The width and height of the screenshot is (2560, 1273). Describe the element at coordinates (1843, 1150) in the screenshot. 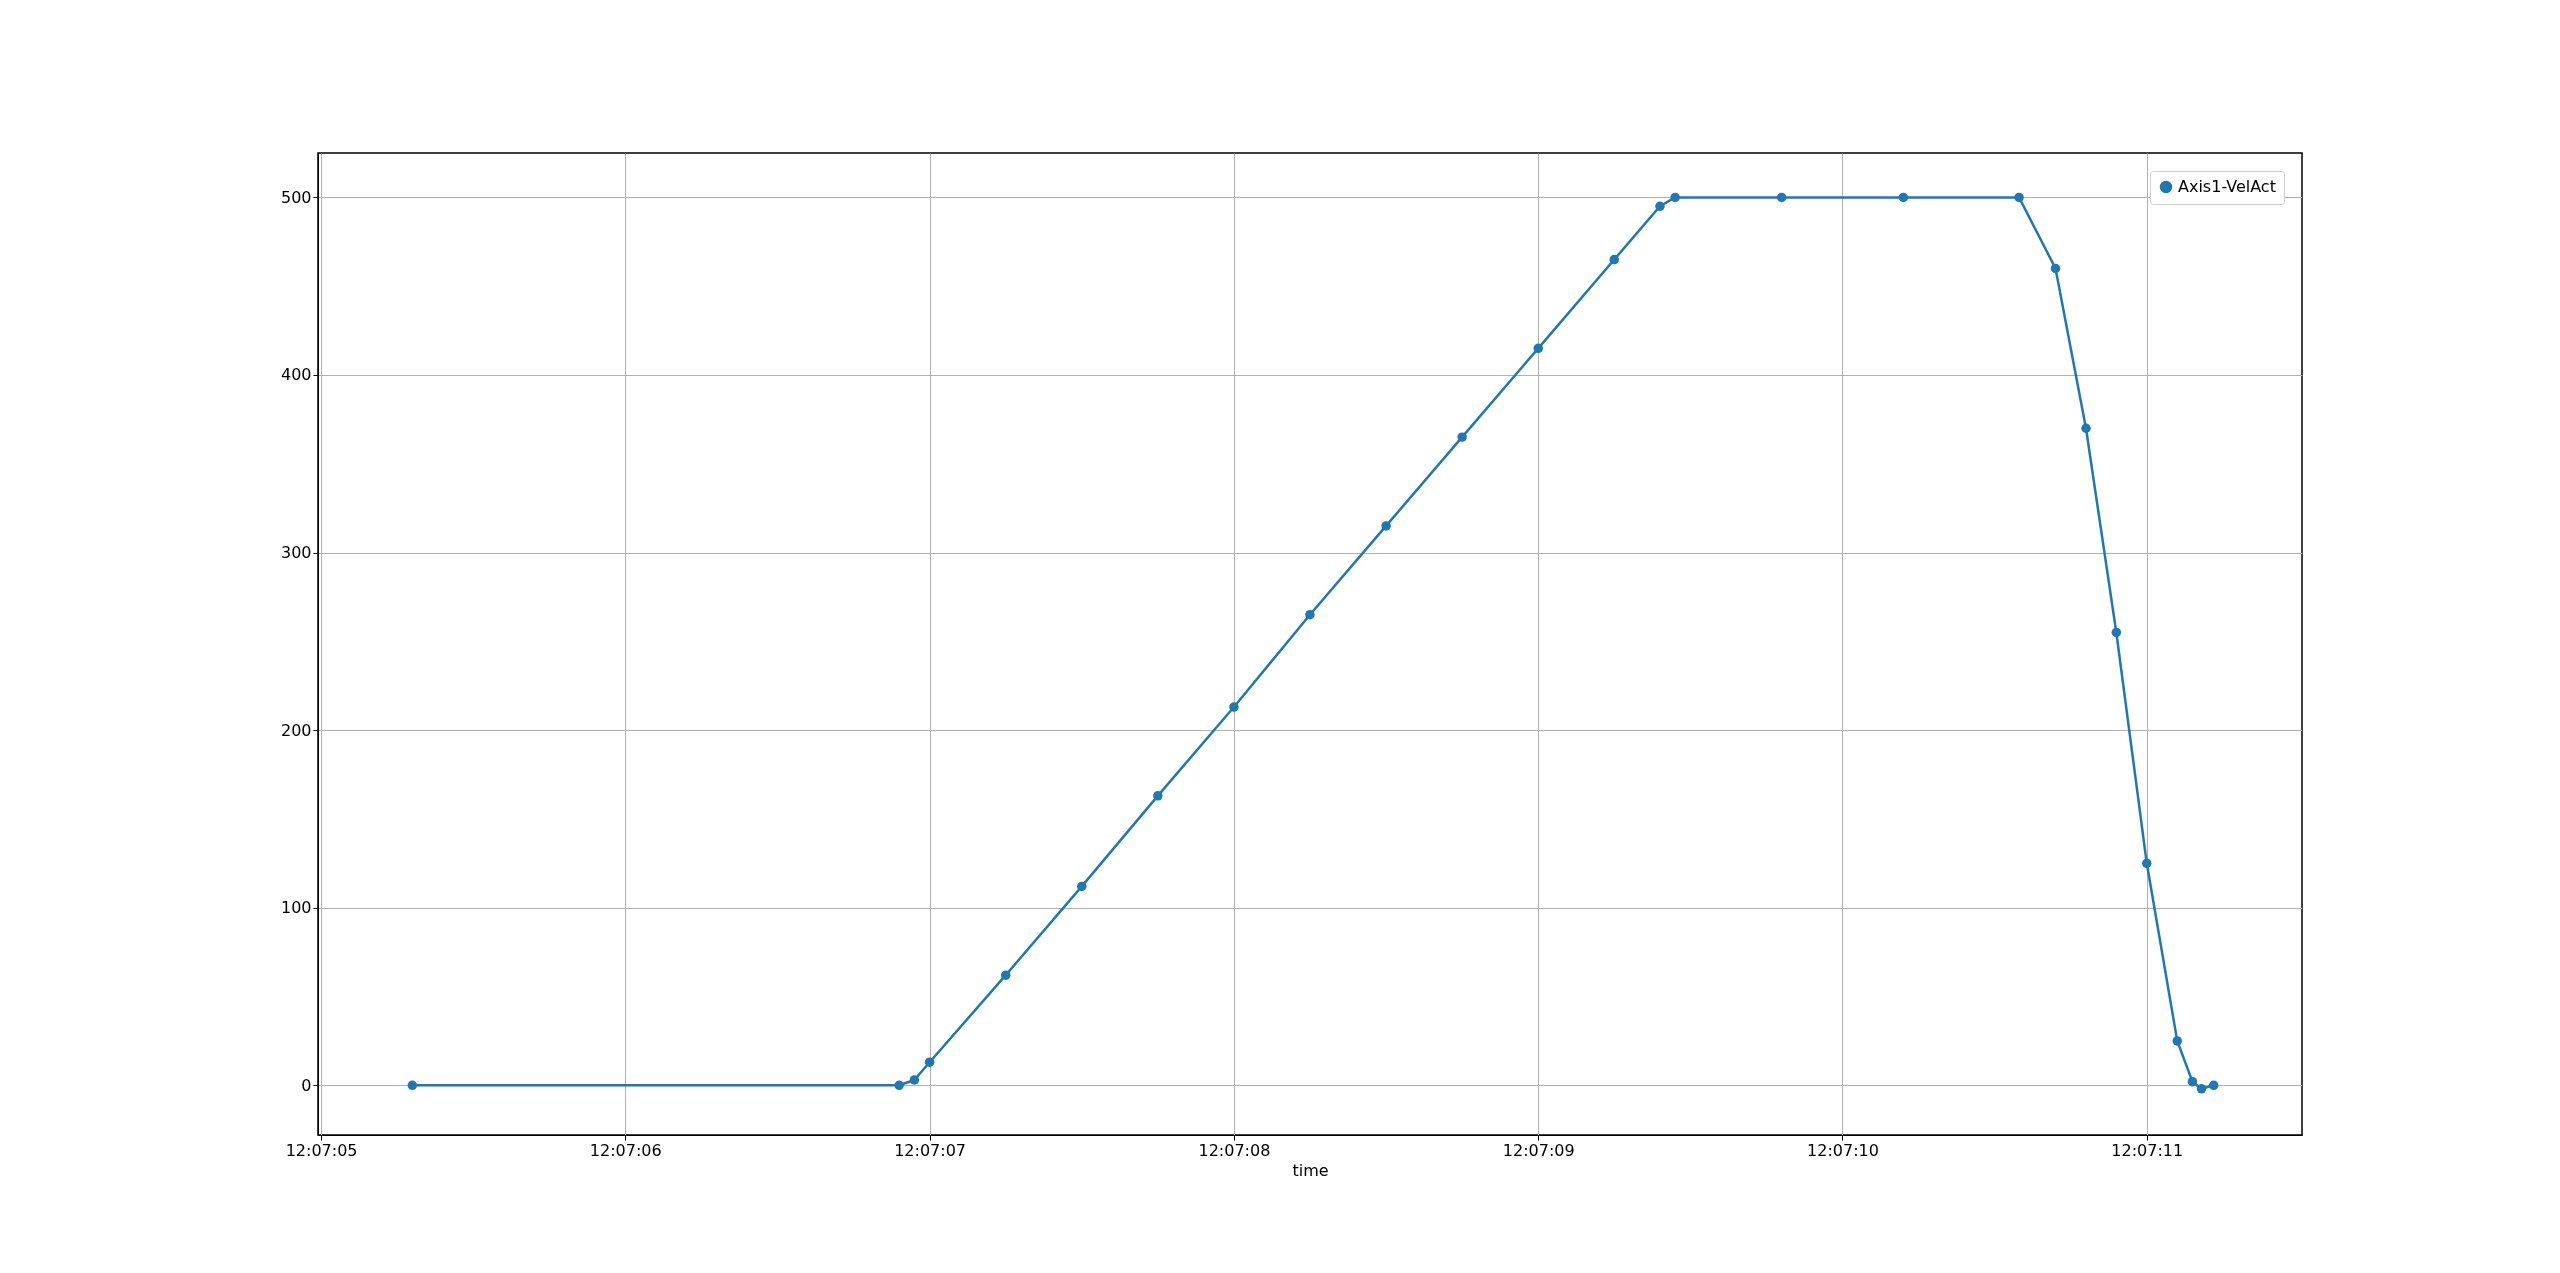

I see `x-tick-label: 12:07:10` at that location.